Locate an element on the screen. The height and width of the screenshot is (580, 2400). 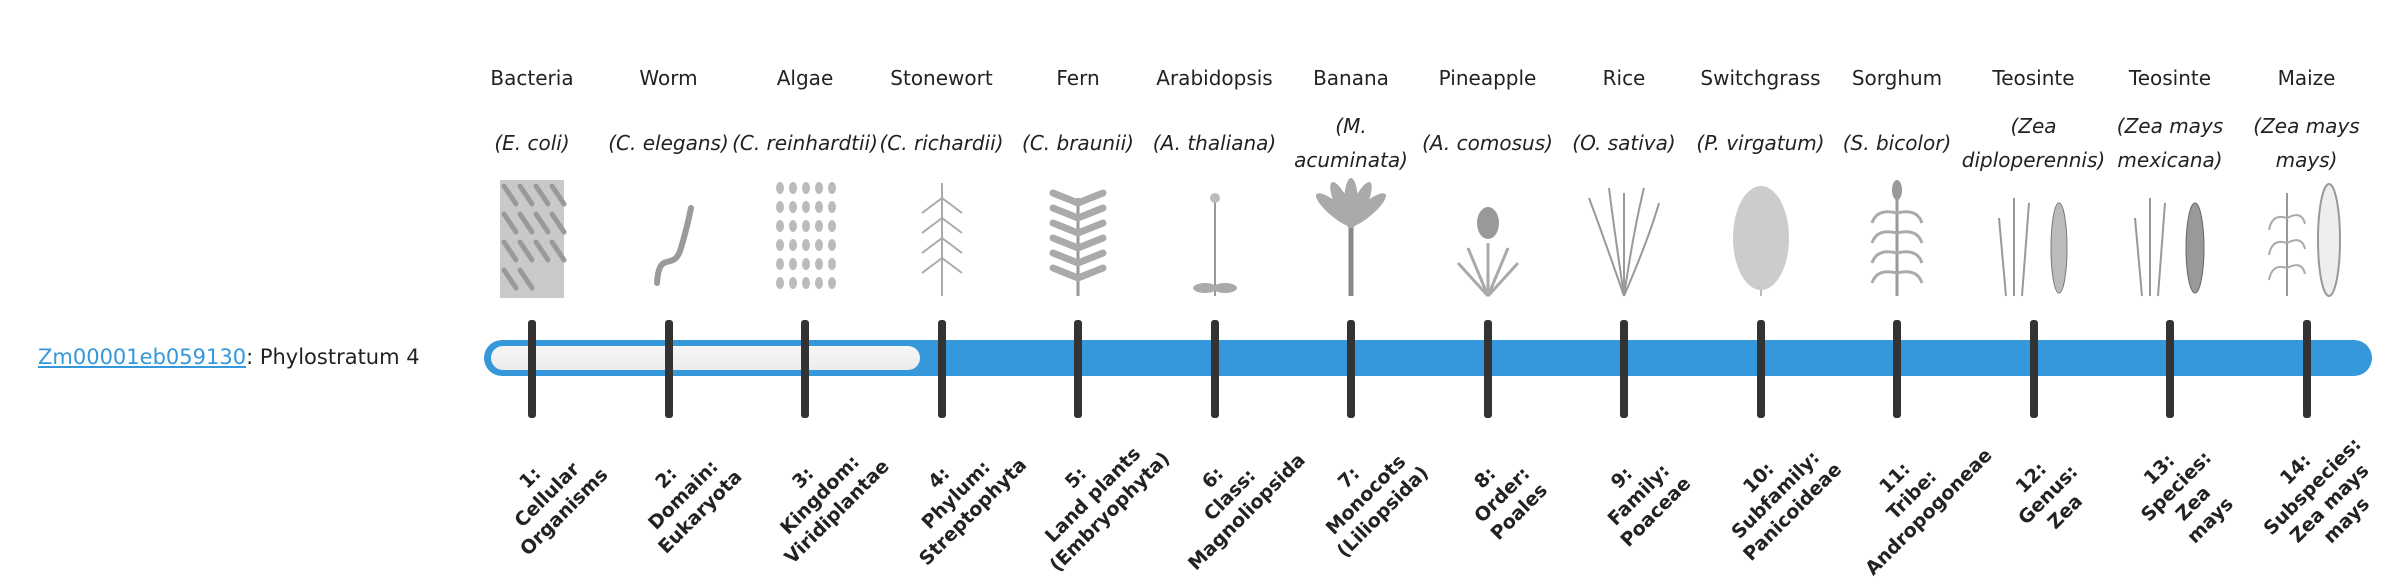
arabidopsis-icon is located at coordinates (1214, 244).